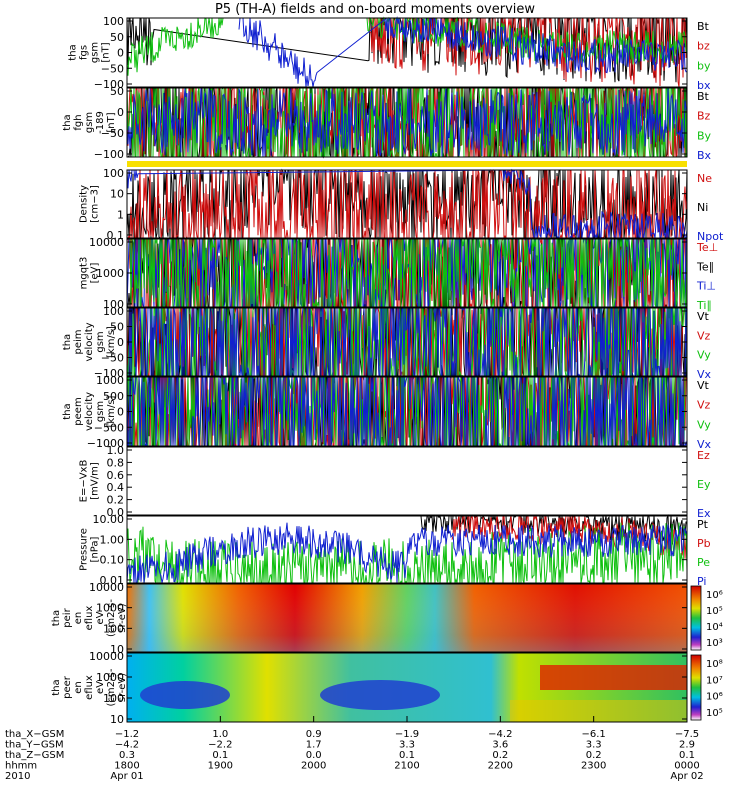  What do you see at coordinates (704, 178) in the screenshot?
I see `legend-entry: Ne` at bounding box center [704, 178].